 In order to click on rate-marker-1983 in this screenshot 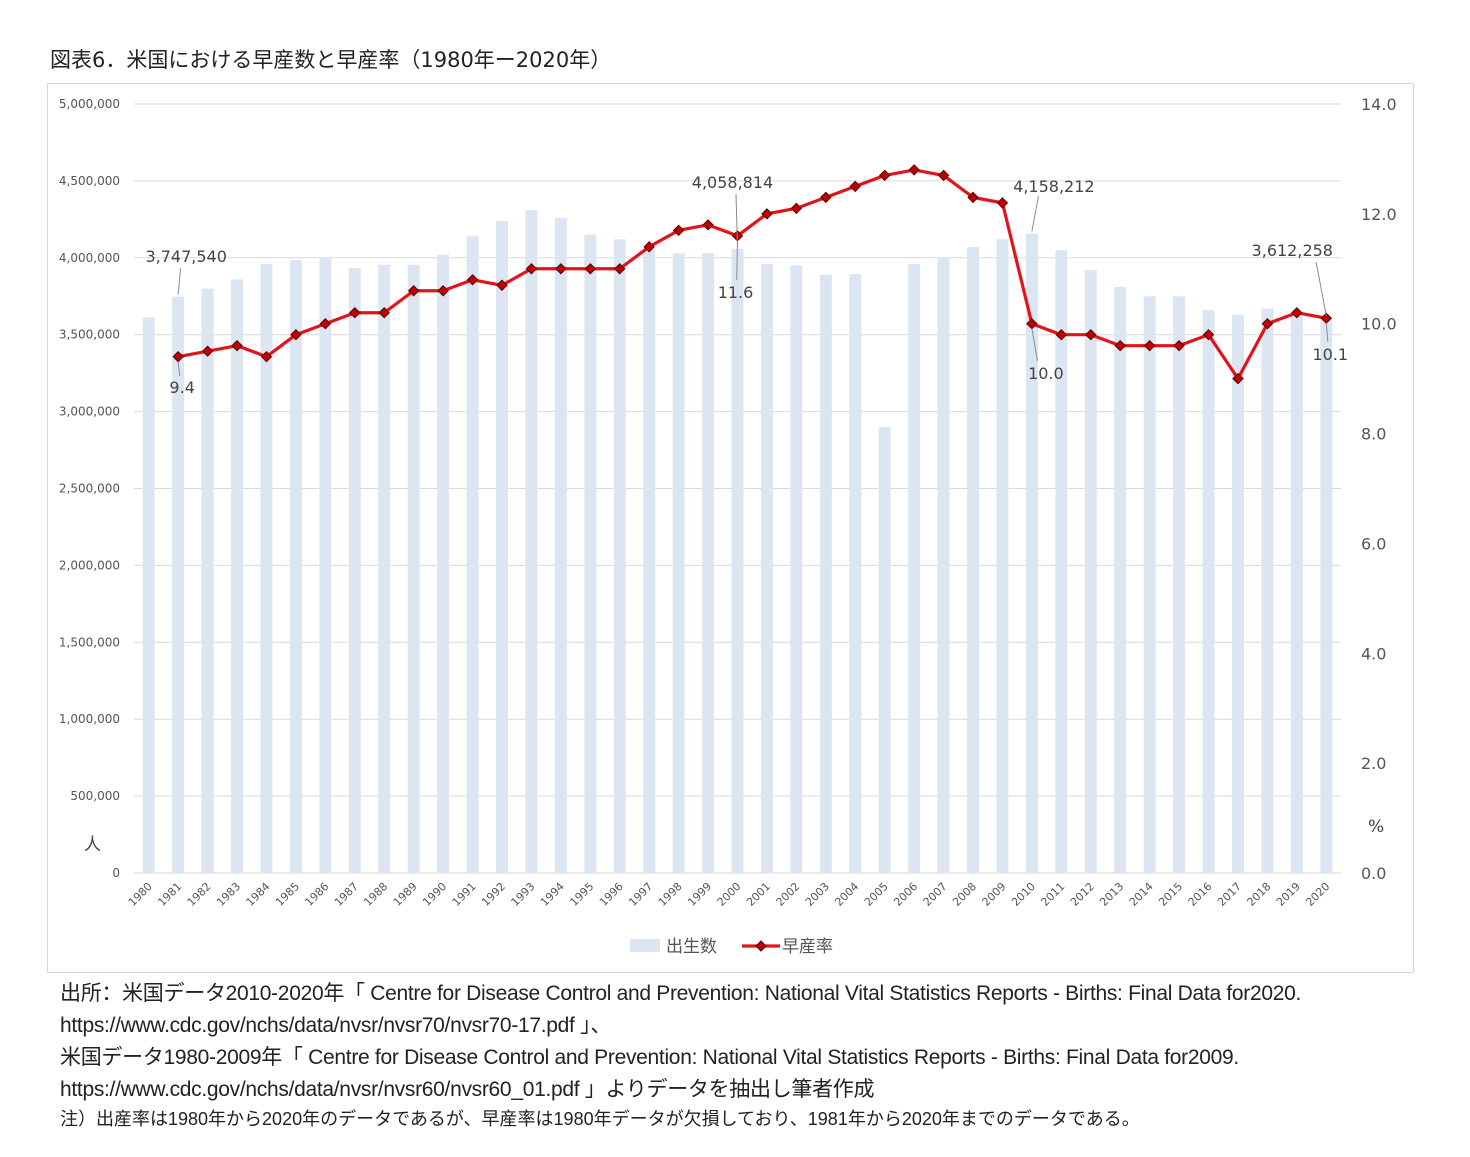, I will do `click(237, 345)`.